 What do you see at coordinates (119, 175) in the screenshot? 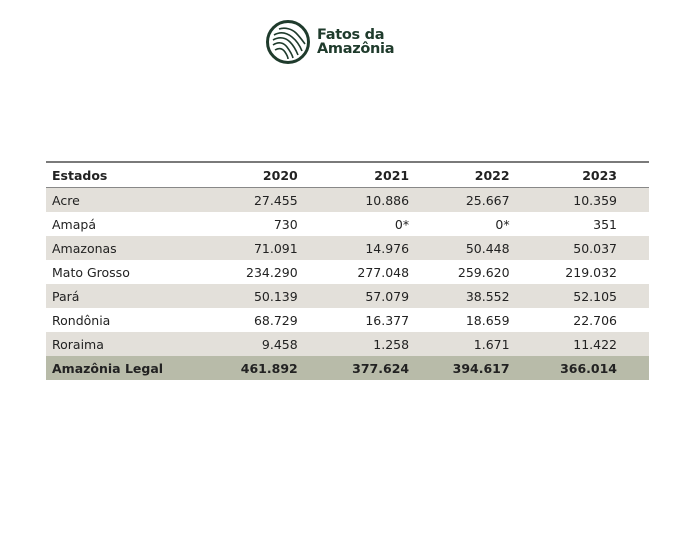
I see `header-estados: Estados` at bounding box center [119, 175].